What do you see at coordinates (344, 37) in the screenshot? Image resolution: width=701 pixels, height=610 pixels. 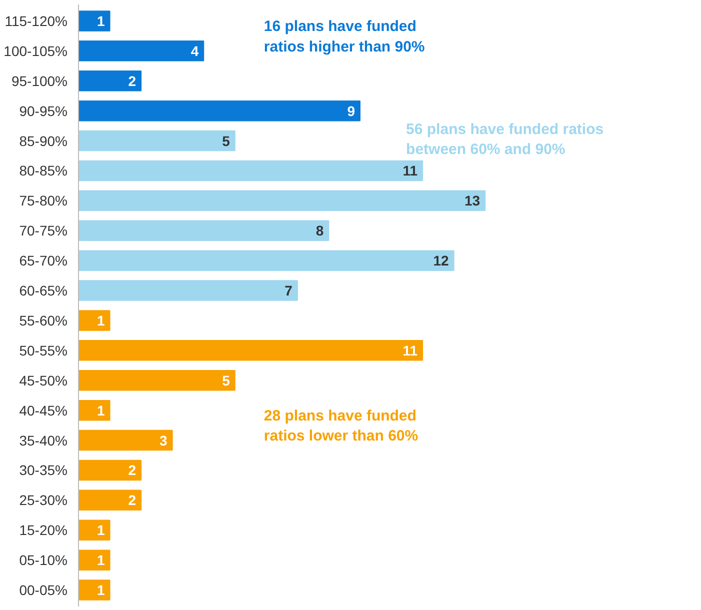 I see `annotation: 16 plans have funded ratios higher than 90%` at bounding box center [344, 37].